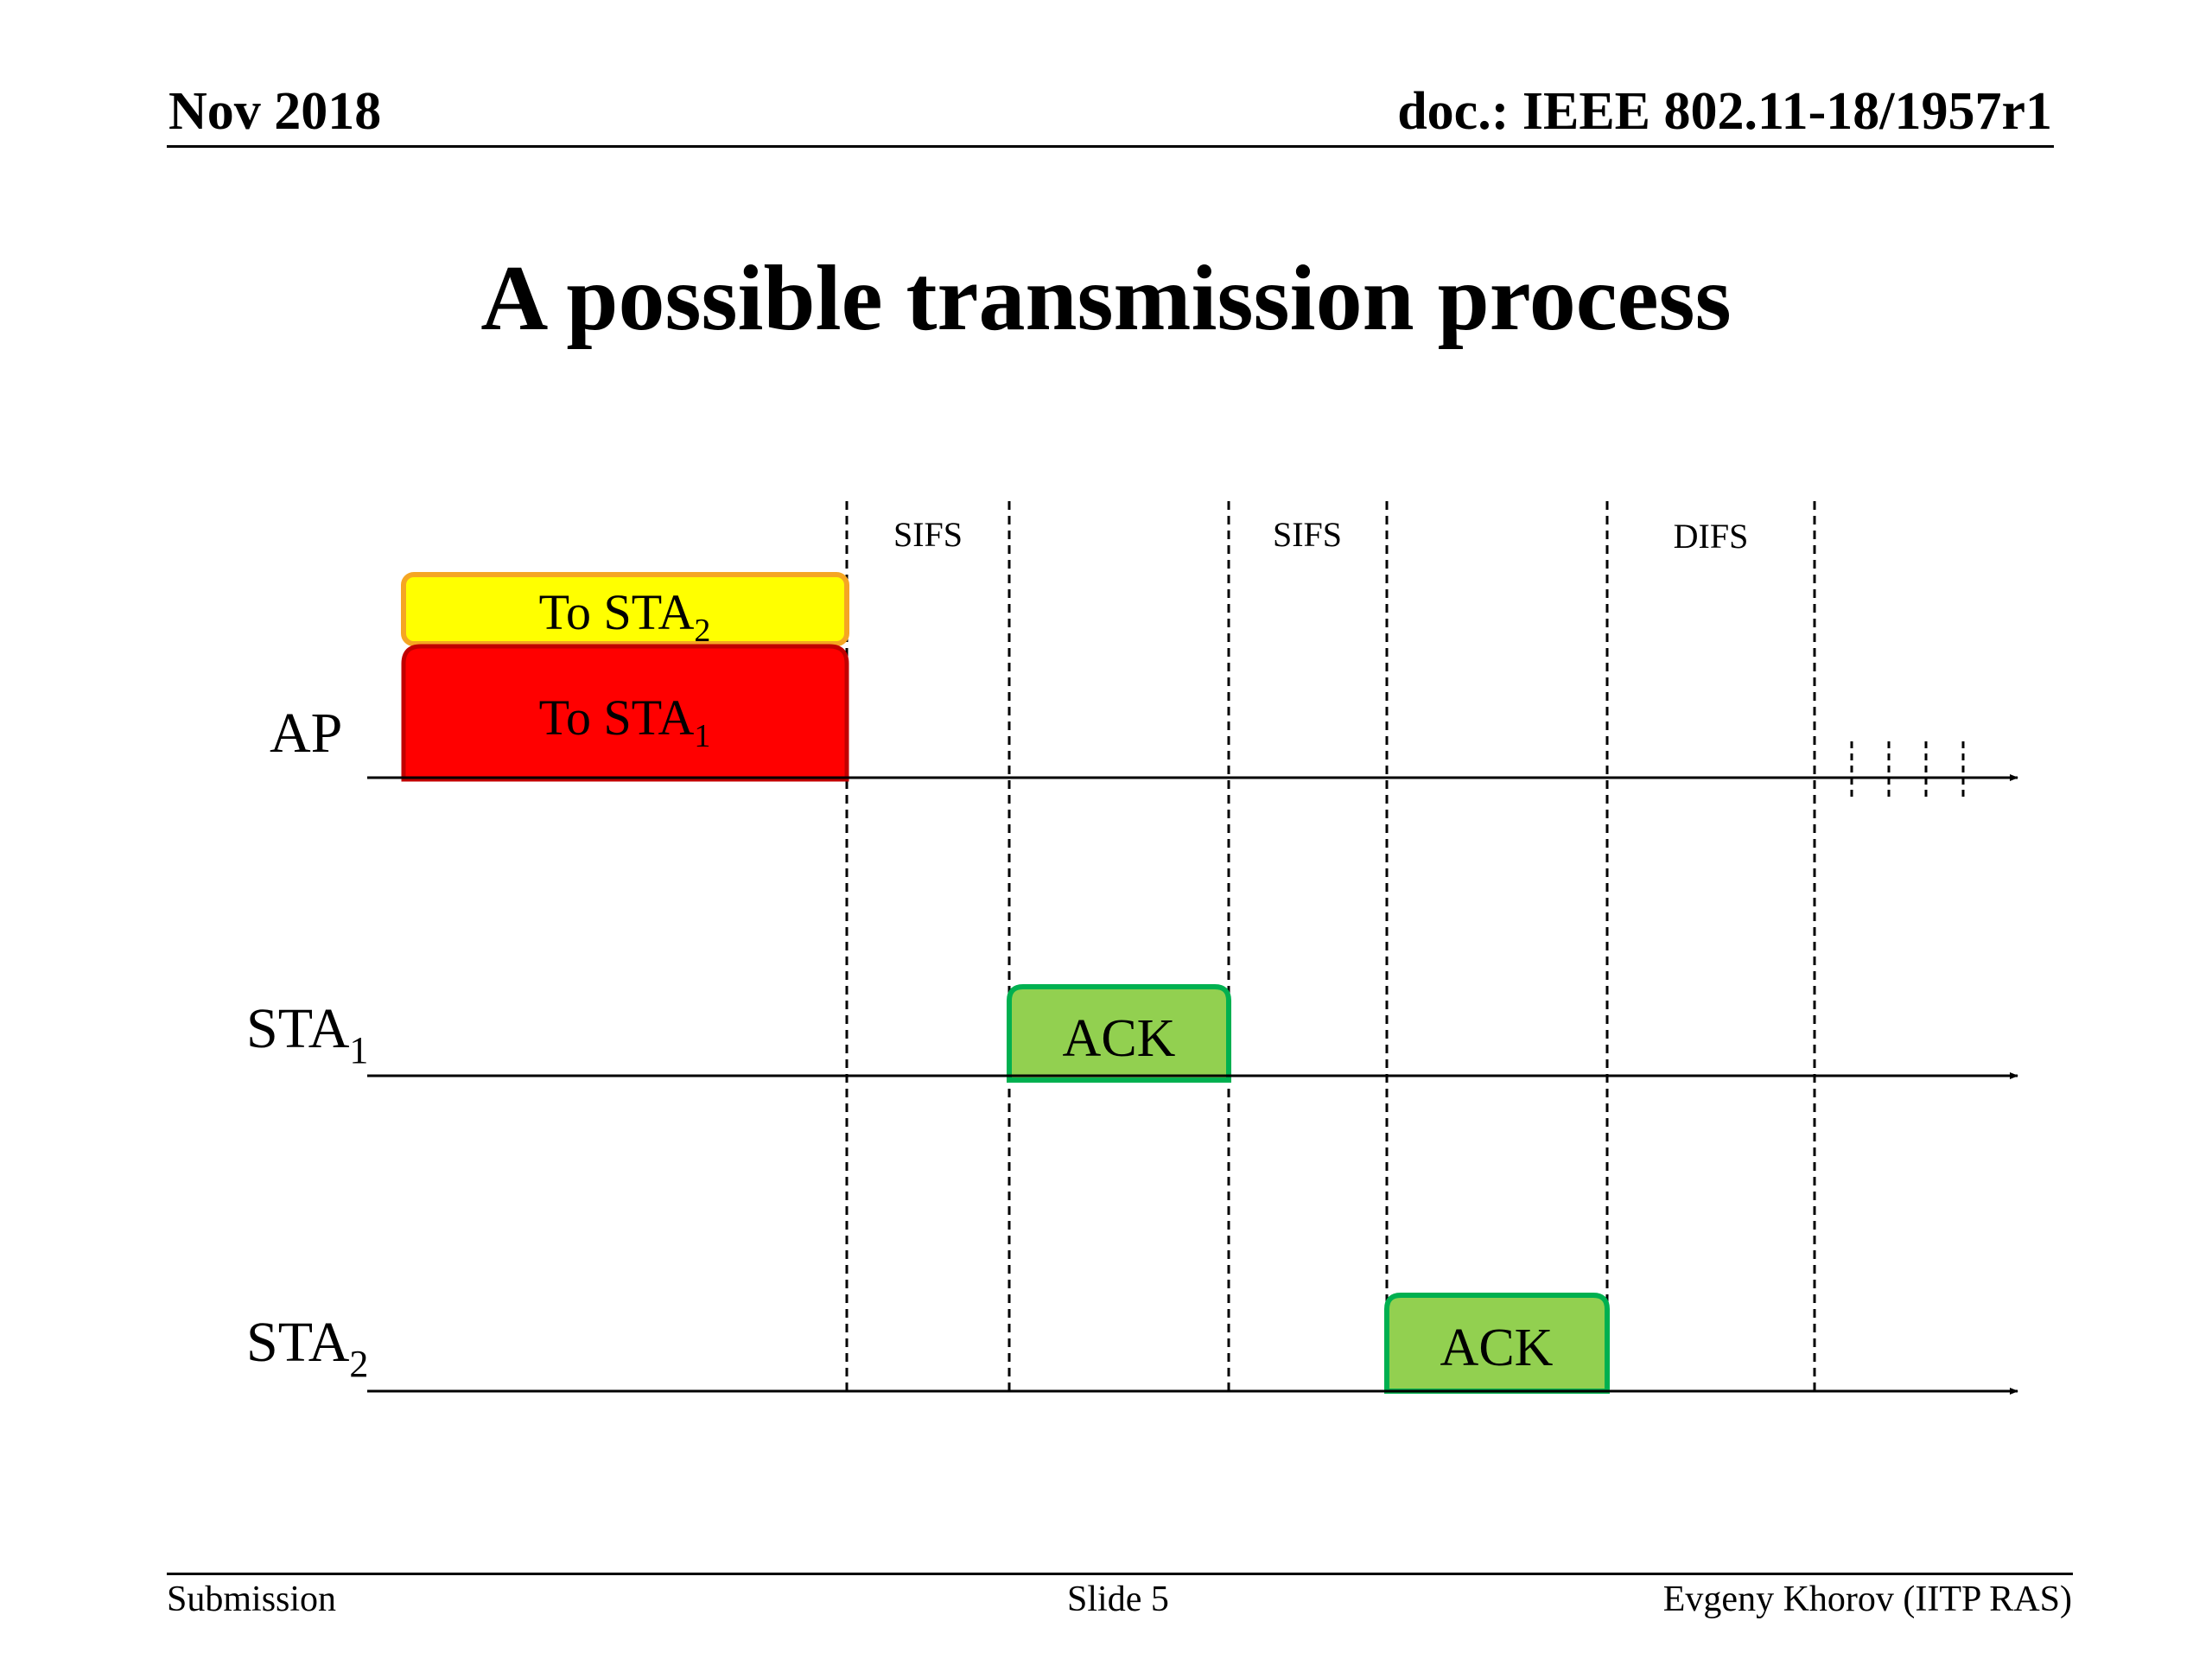  What do you see at coordinates (1118, 1599) in the screenshot?
I see `footer-slide-number: Slide 5` at bounding box center [1118, 1599].